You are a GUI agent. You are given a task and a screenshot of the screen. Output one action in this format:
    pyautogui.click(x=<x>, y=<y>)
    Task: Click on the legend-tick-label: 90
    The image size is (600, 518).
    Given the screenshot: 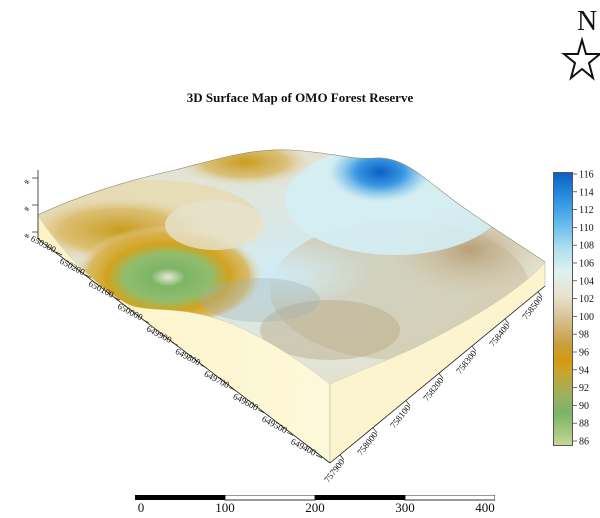 What is the action you would take?
    pyautogui.click(x=584, y=406)
    